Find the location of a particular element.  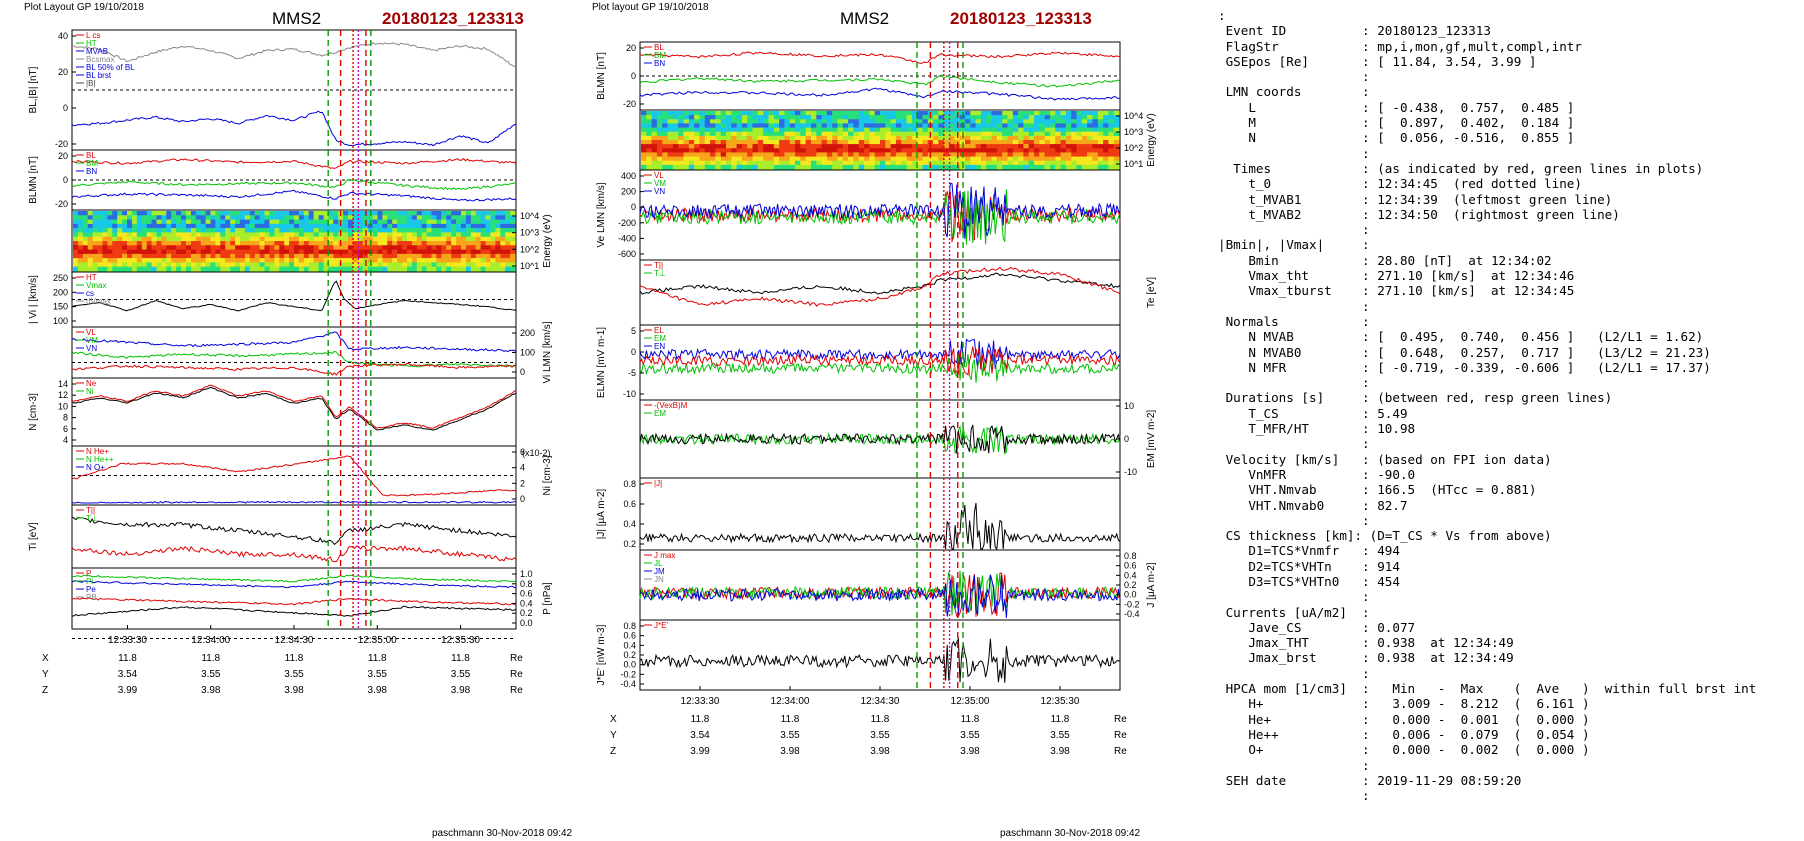

coord-row-label: X is located at coordinates (613, 719).